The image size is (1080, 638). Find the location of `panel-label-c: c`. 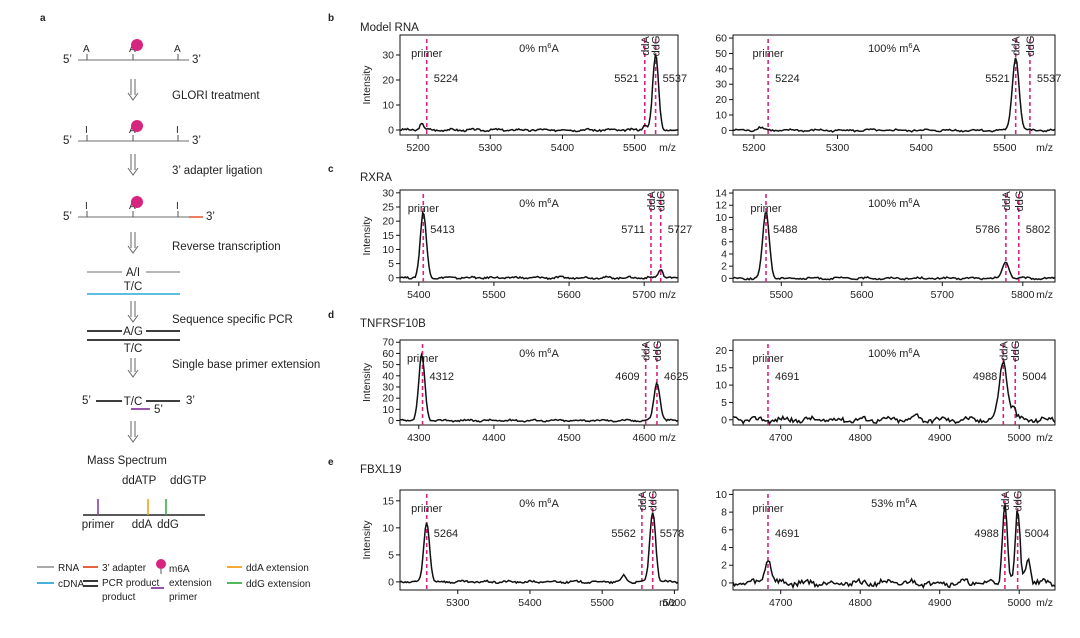

panel-label-c: c is located at coordinates (331, 169).